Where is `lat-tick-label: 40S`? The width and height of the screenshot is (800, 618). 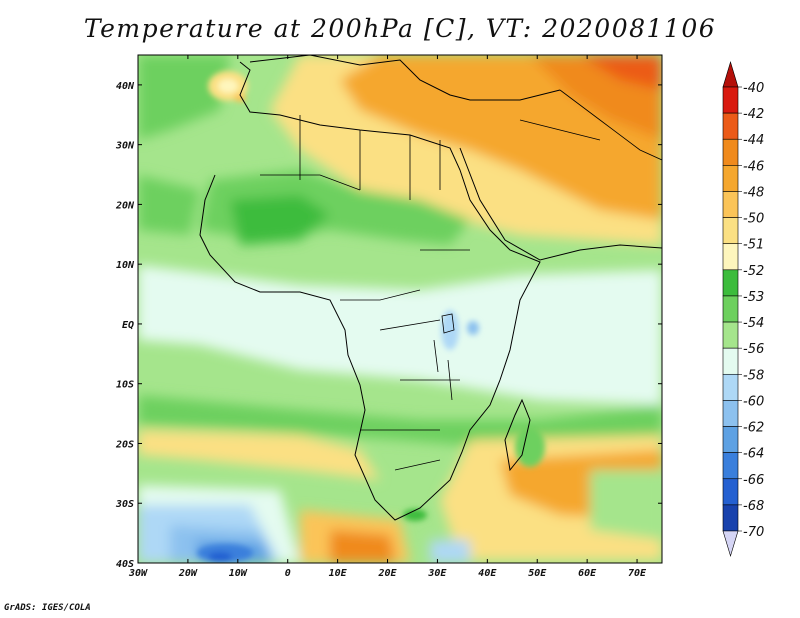
lat-tick-label: 40S is located at coordinates (125, 564).